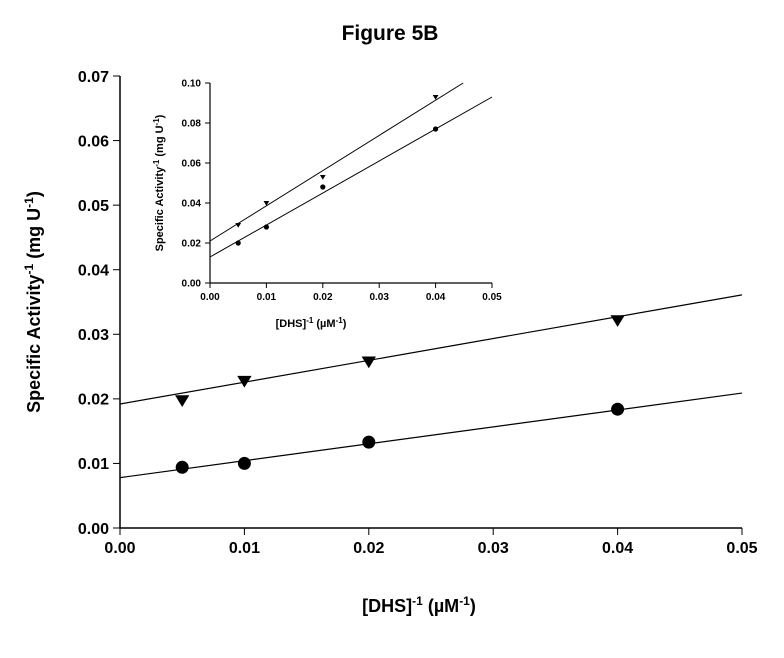 The width and height of the screenshot is (784, 658). I want to click on y-tick-label: 0.05, so click(93, 206).